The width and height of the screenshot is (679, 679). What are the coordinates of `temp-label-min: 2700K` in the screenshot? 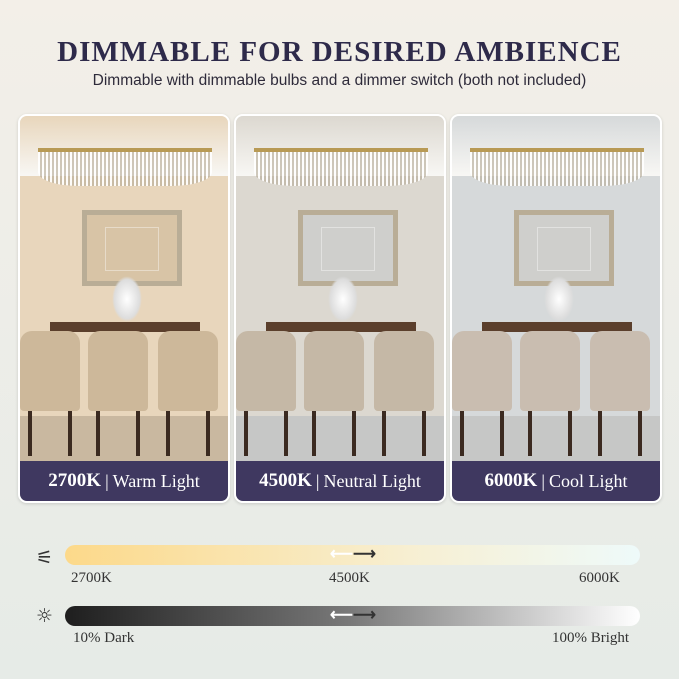 It's located at (91, 578).